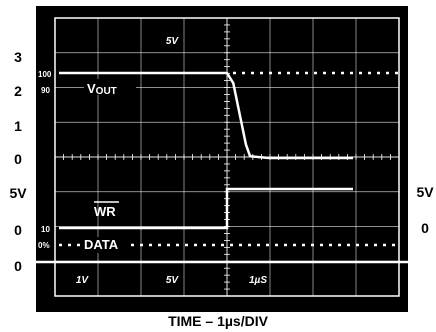 The height and width of the screenshot is (332, 436). I want to click on percent-label: 0%, so click(44, 245).